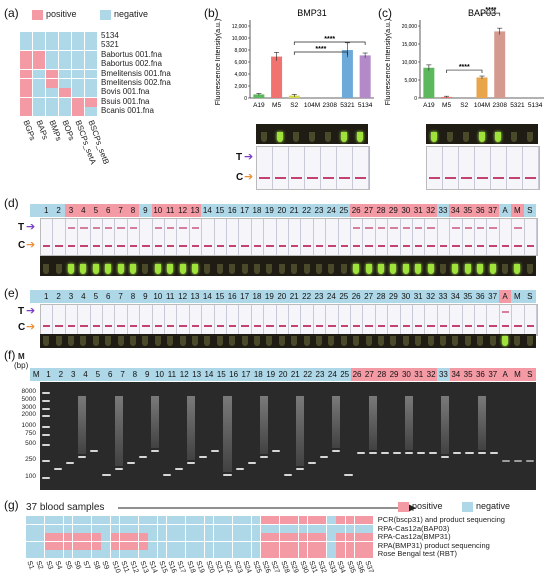 The image size is (550, 582). What do you see at coordinates (482, 87) in the screenshot?
I see `bap03-bar` at bounding box center [482, 87].